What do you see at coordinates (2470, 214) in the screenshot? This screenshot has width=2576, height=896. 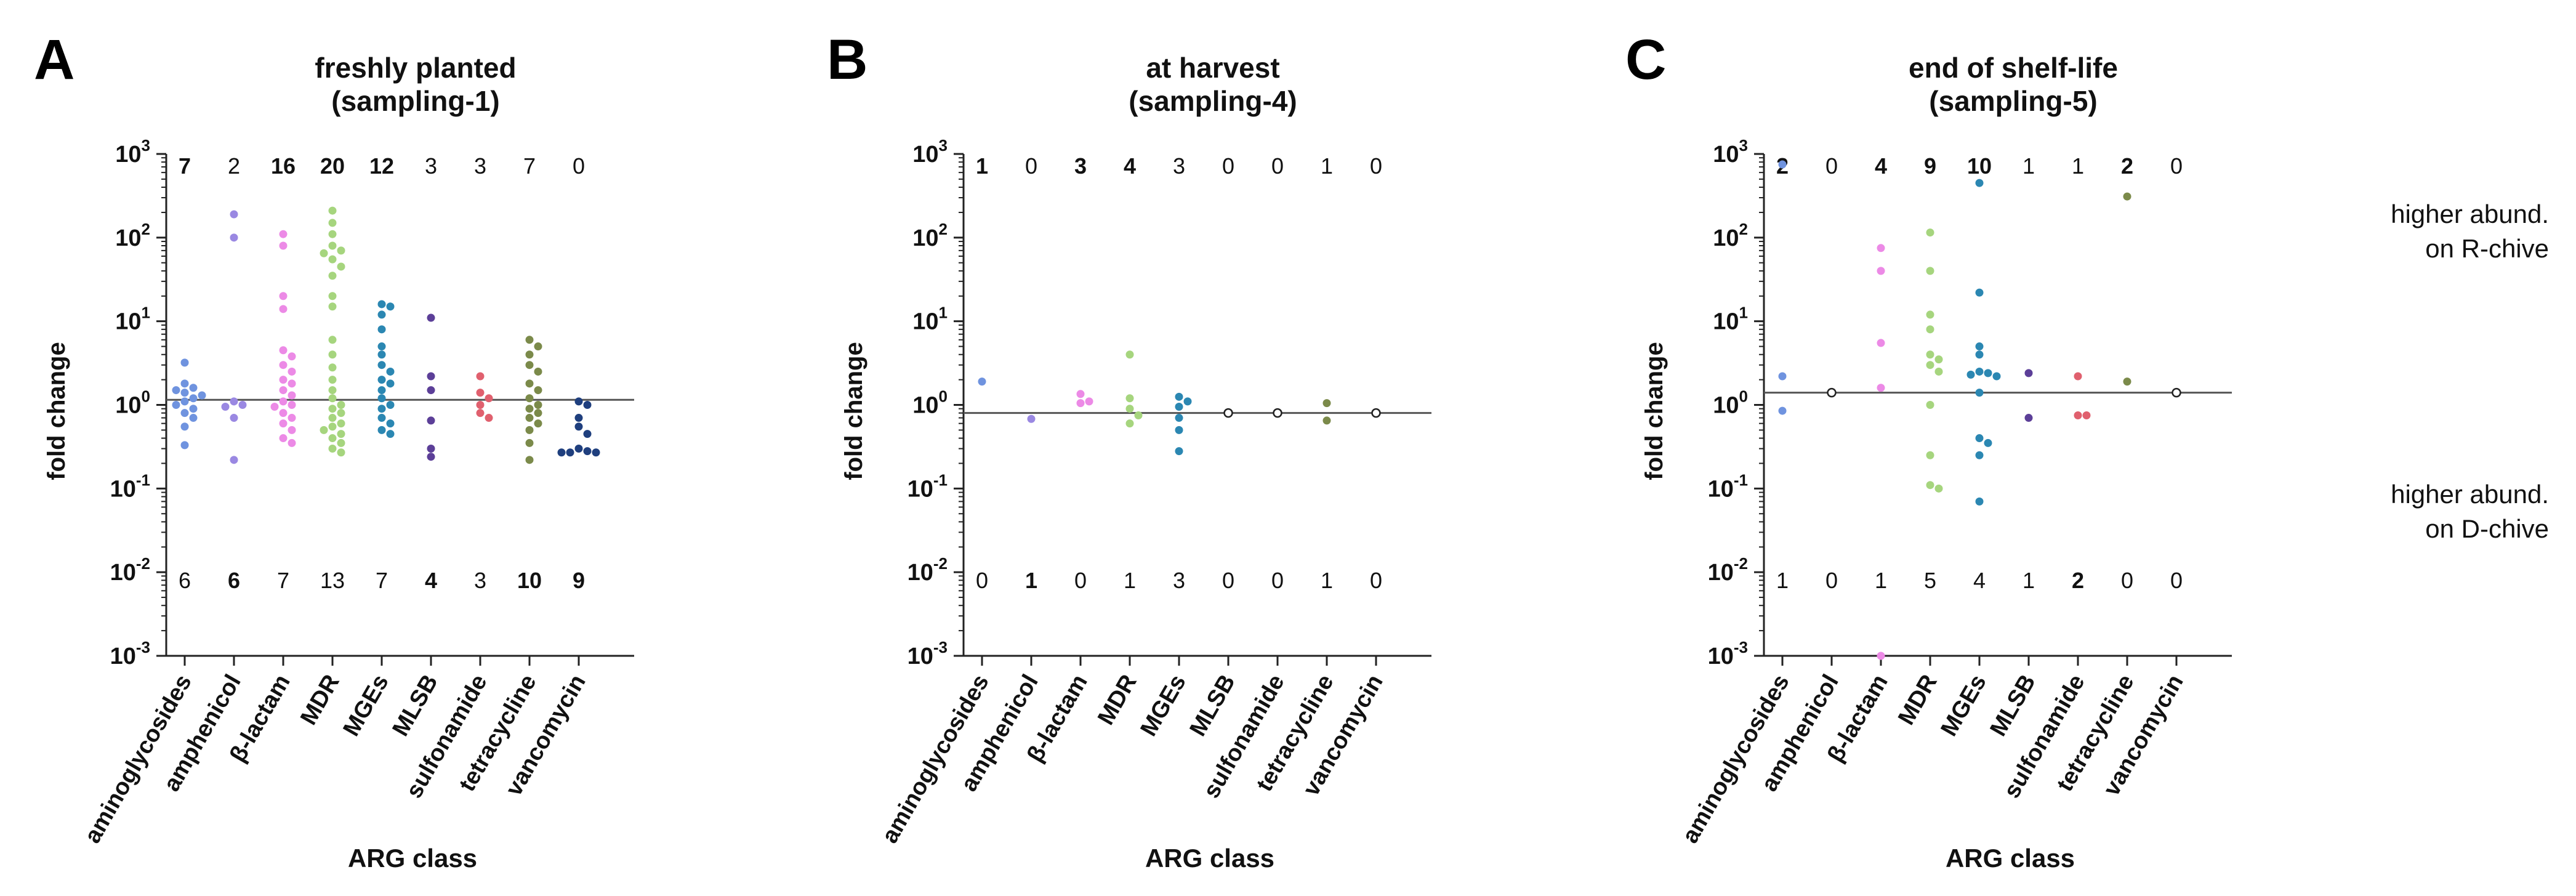 I see `note-r-chive-line1: higher abund.` at bounding box center [2470, 214].